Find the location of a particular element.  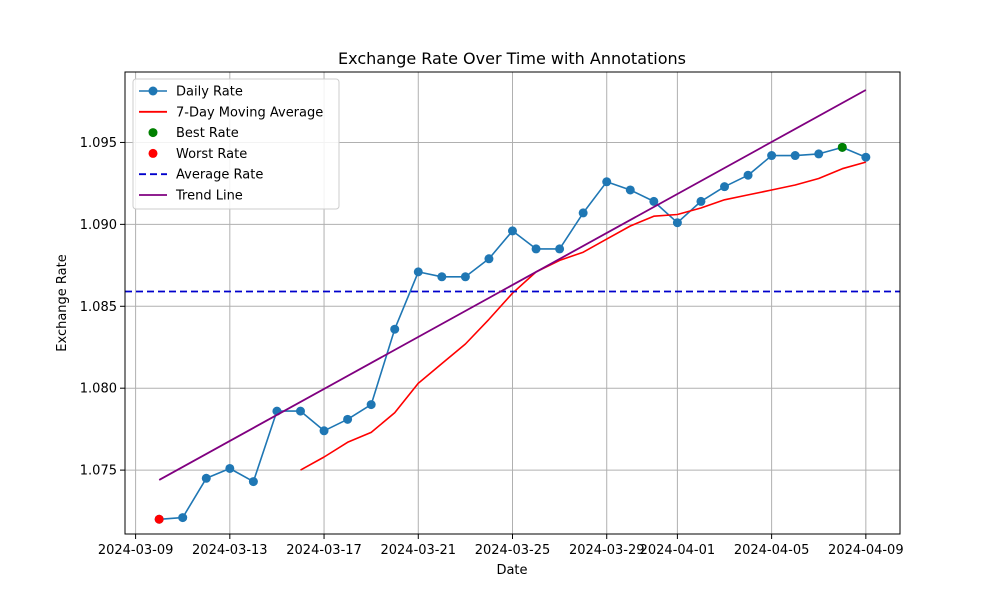

chart-title: Exchange Rate Over Time with Annotations is located at coordinates (512, 58).